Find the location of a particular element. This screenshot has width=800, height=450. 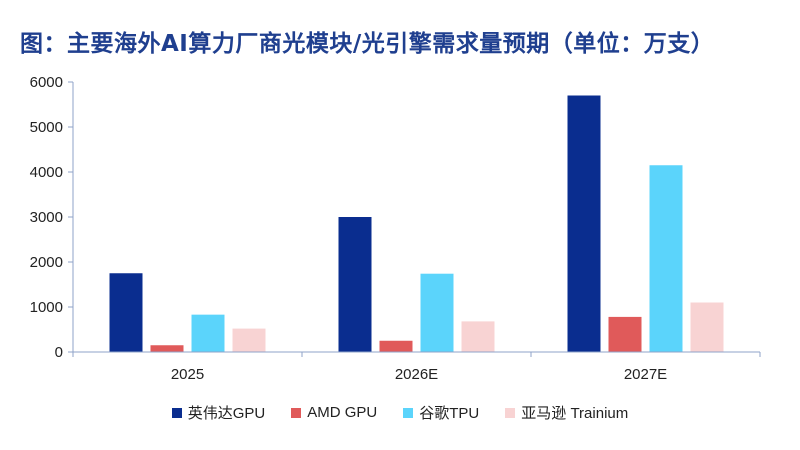

y-tick-label: 0 is located at coordinates (59, 352).